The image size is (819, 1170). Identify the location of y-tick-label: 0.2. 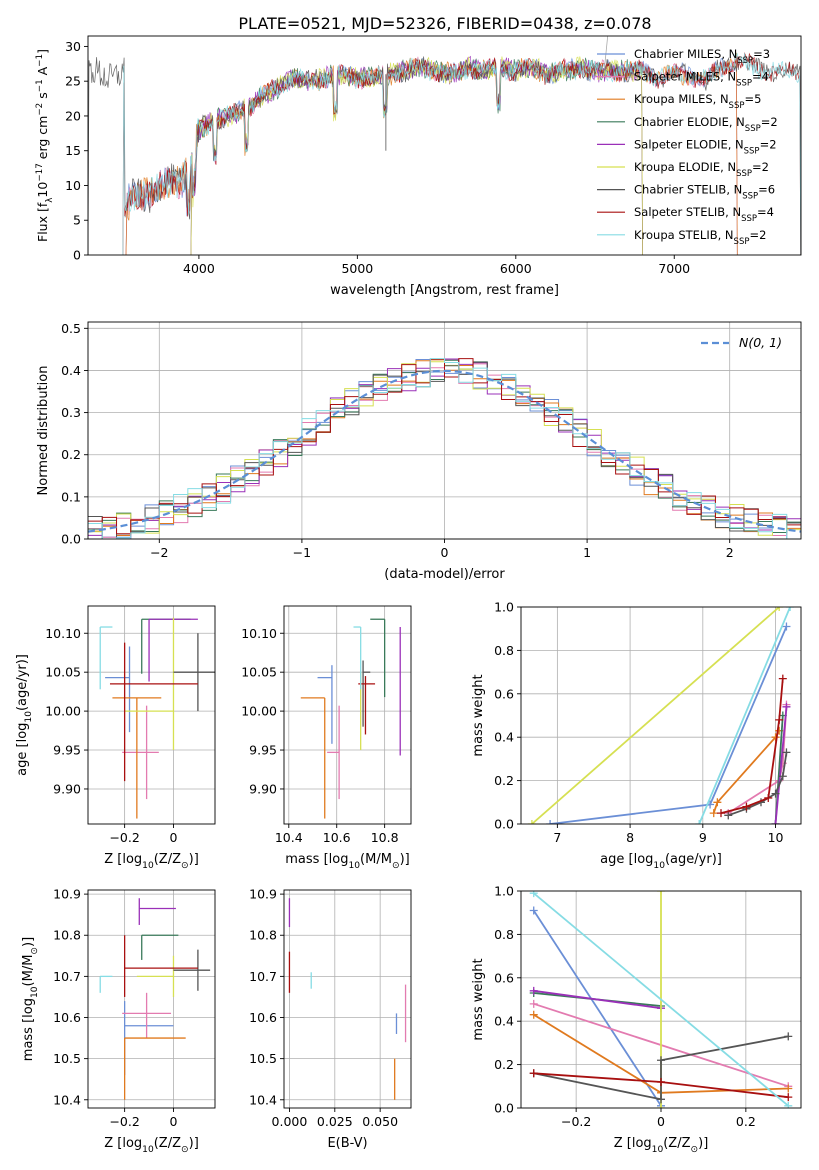
(71, 454).